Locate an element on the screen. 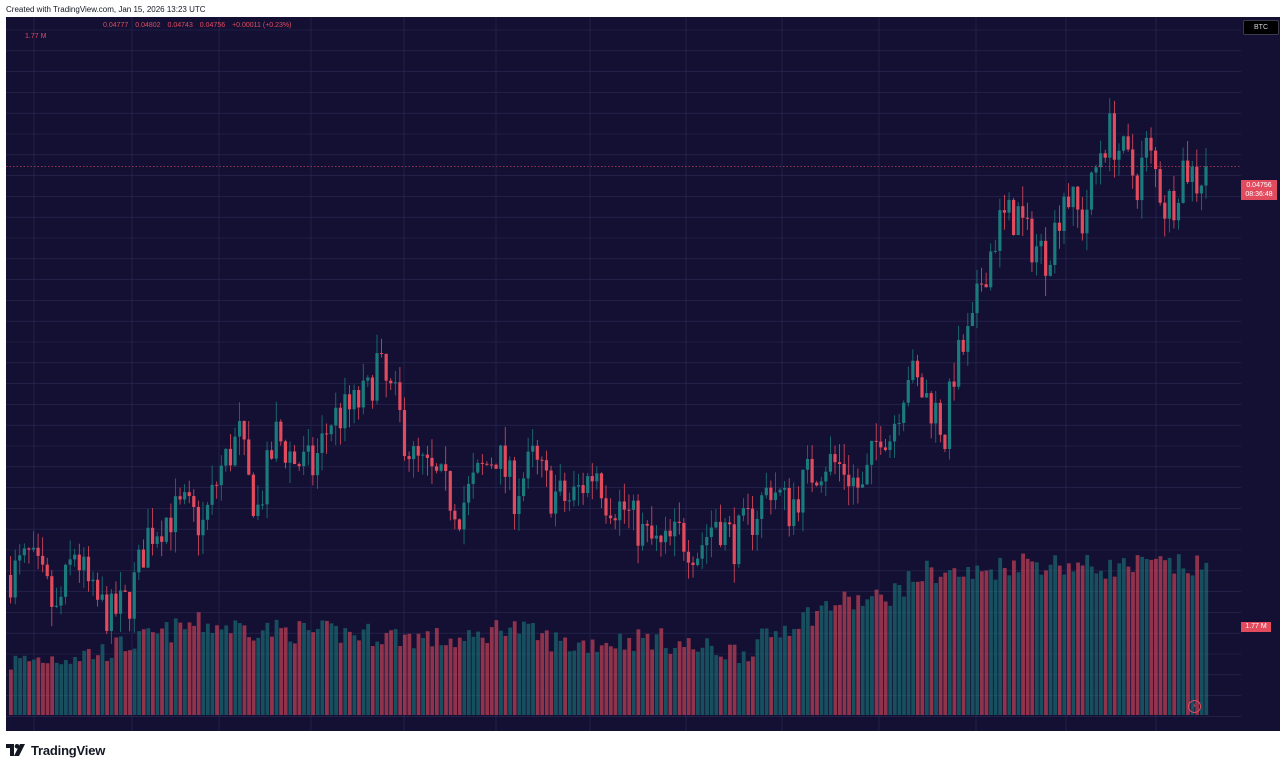 This screenshot has width=1287, height=768. symbol-badge: BTC is located at coordinates (1261, 27).